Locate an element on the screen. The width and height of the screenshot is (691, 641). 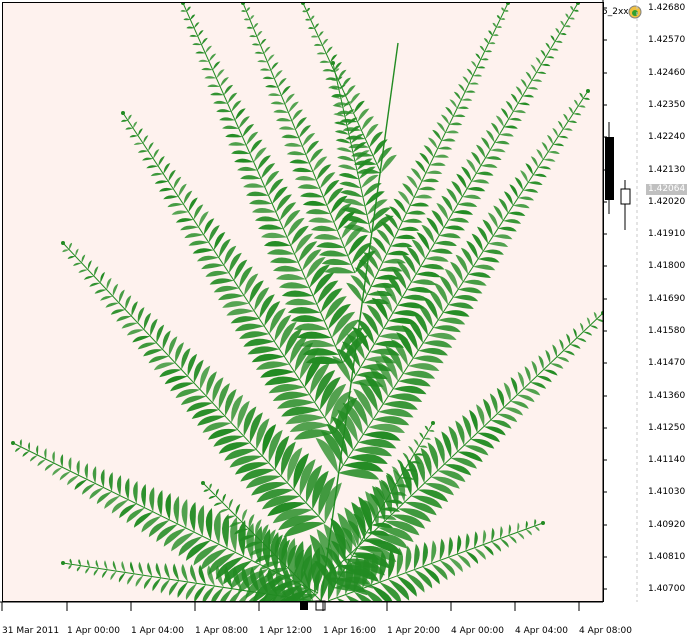
price-label: 1.40700 is located at coordinates (667, 589).